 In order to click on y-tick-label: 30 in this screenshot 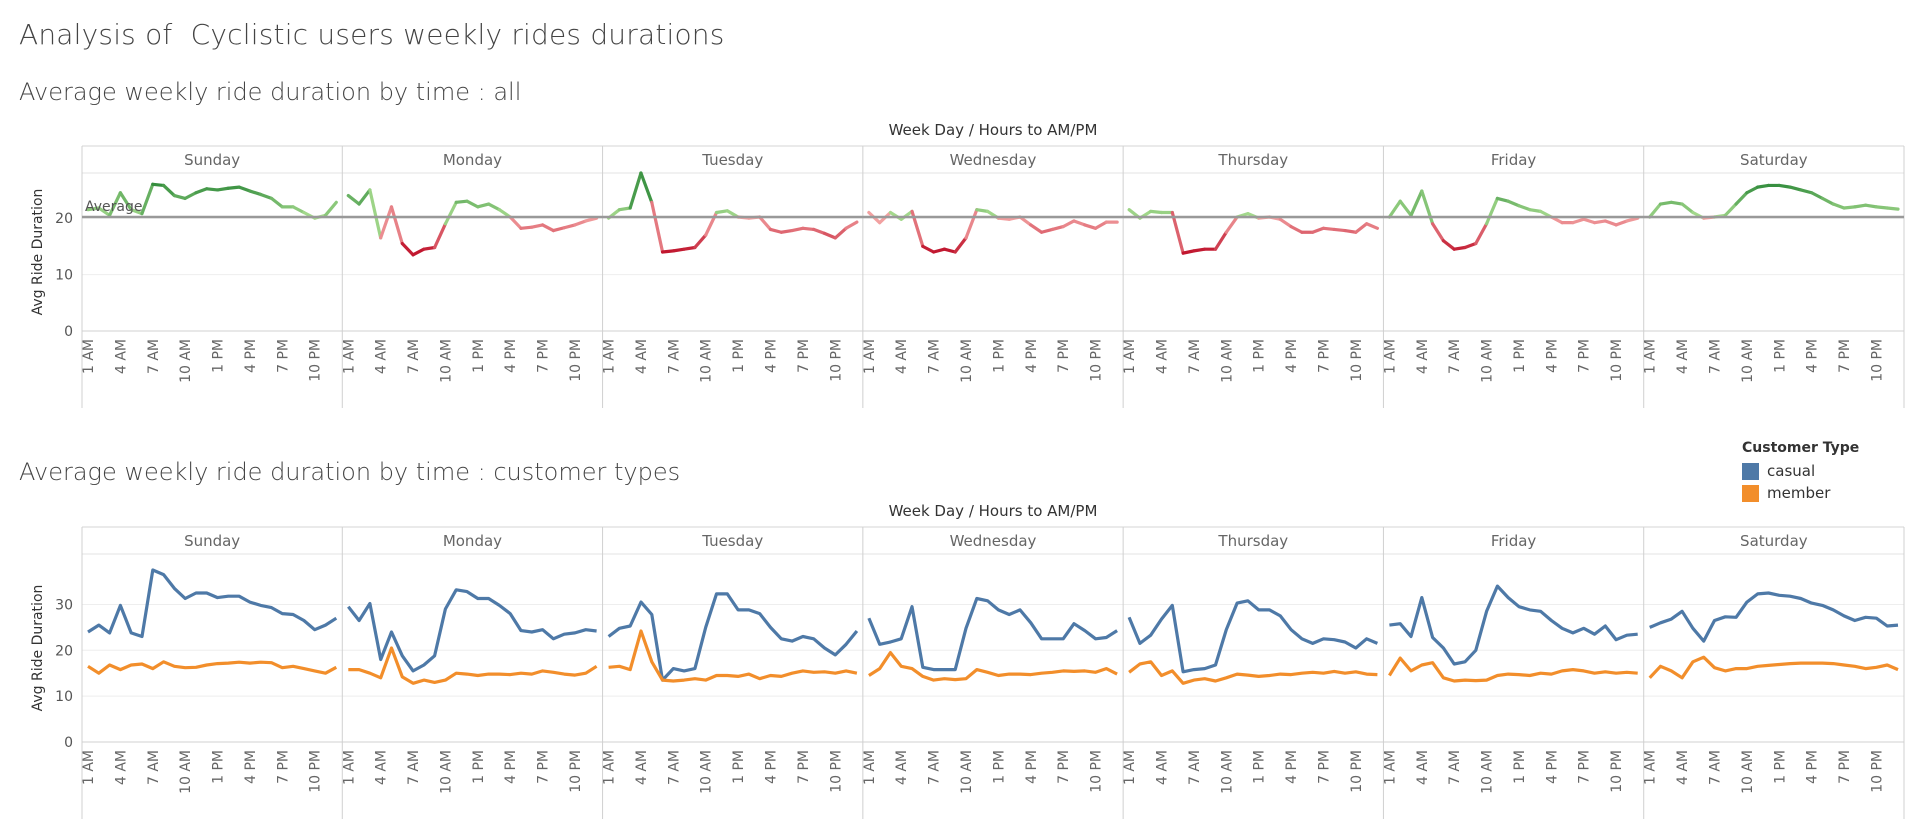, I will do `click(64, 605)`.